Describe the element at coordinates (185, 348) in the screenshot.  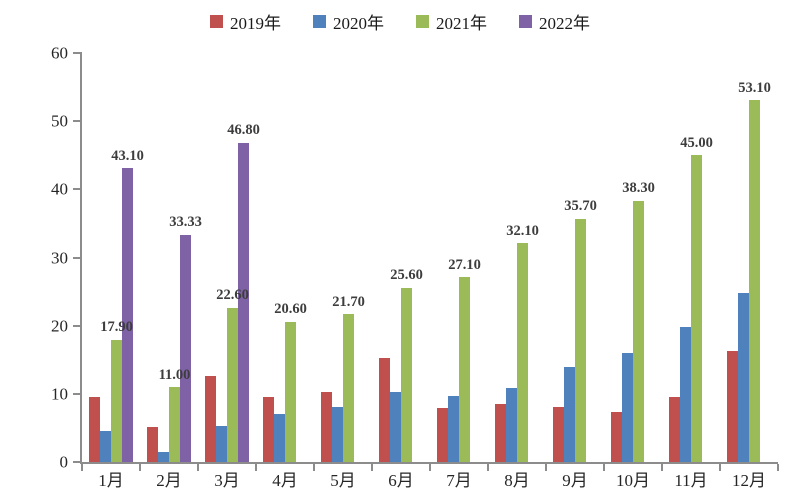
I see `bar-2022-m2` at that location.